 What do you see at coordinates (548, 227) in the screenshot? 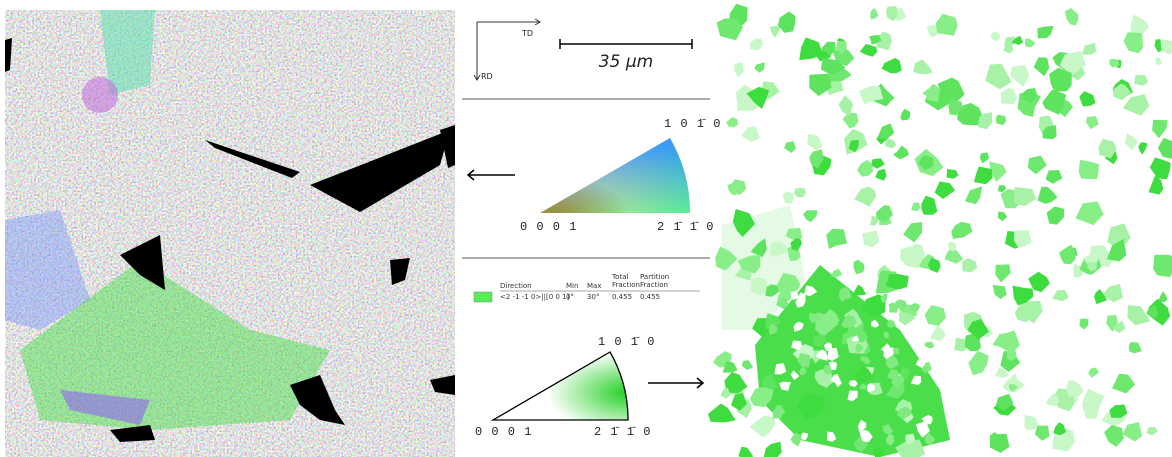
I see `ipf-left-label: 0 0 0 1` at bounding box center [548, 227].